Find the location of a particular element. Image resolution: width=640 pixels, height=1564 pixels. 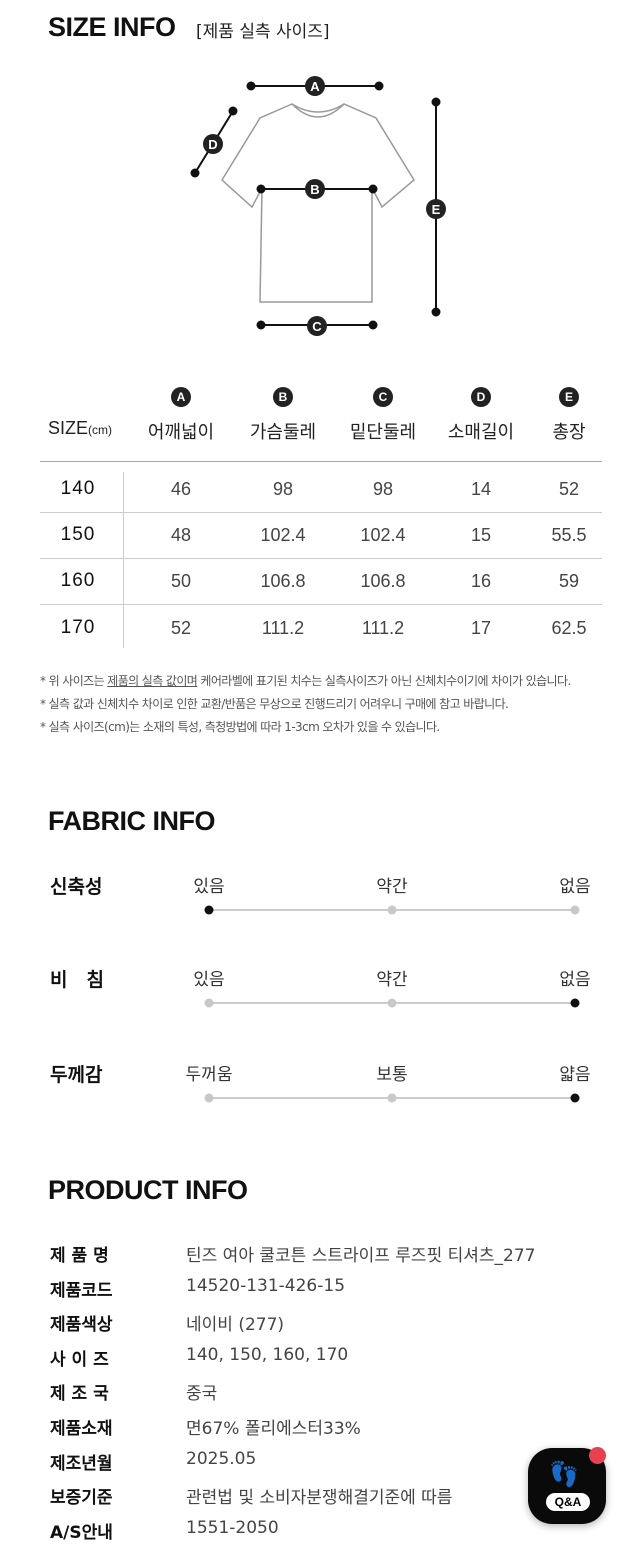

fabric-label: 신축성 is located at coordinates (76, 887).